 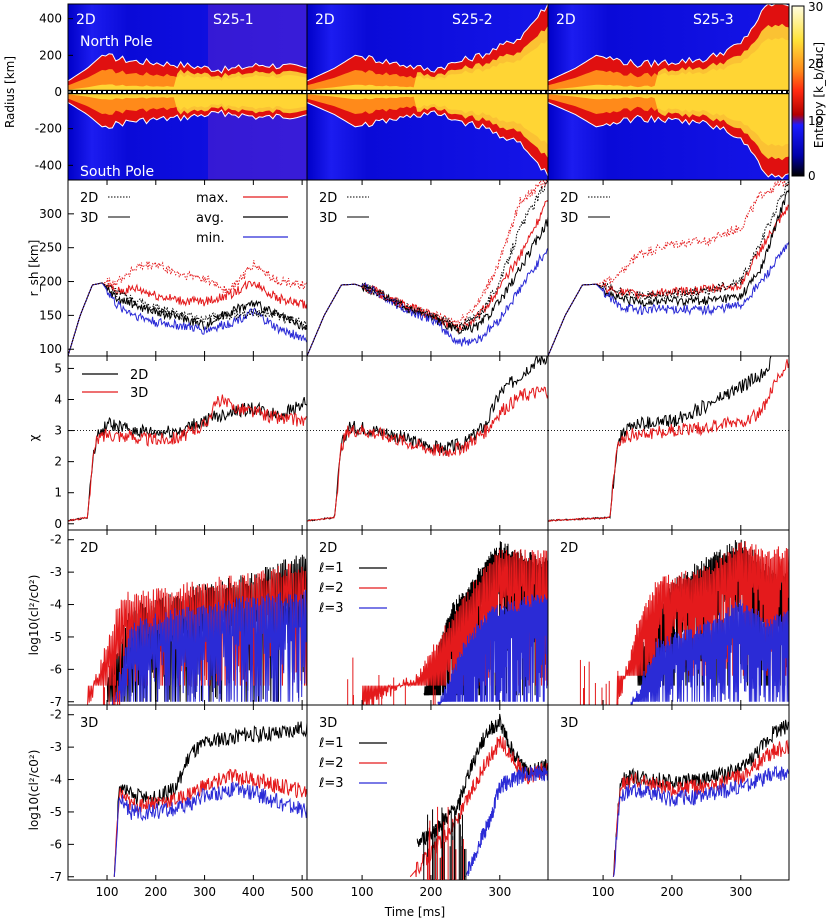 I want to click on y-tick-label: 2, so click(x=58, y=462).